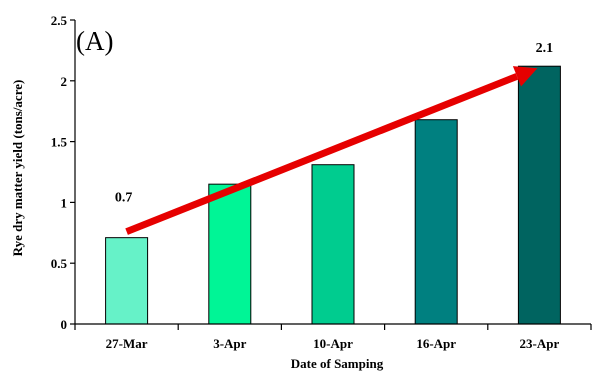 This screenshot has height=372, width=597. Describe the element at coordinates (64, 324) in the screenshot. I see `y-tick-label: 0` at that location.